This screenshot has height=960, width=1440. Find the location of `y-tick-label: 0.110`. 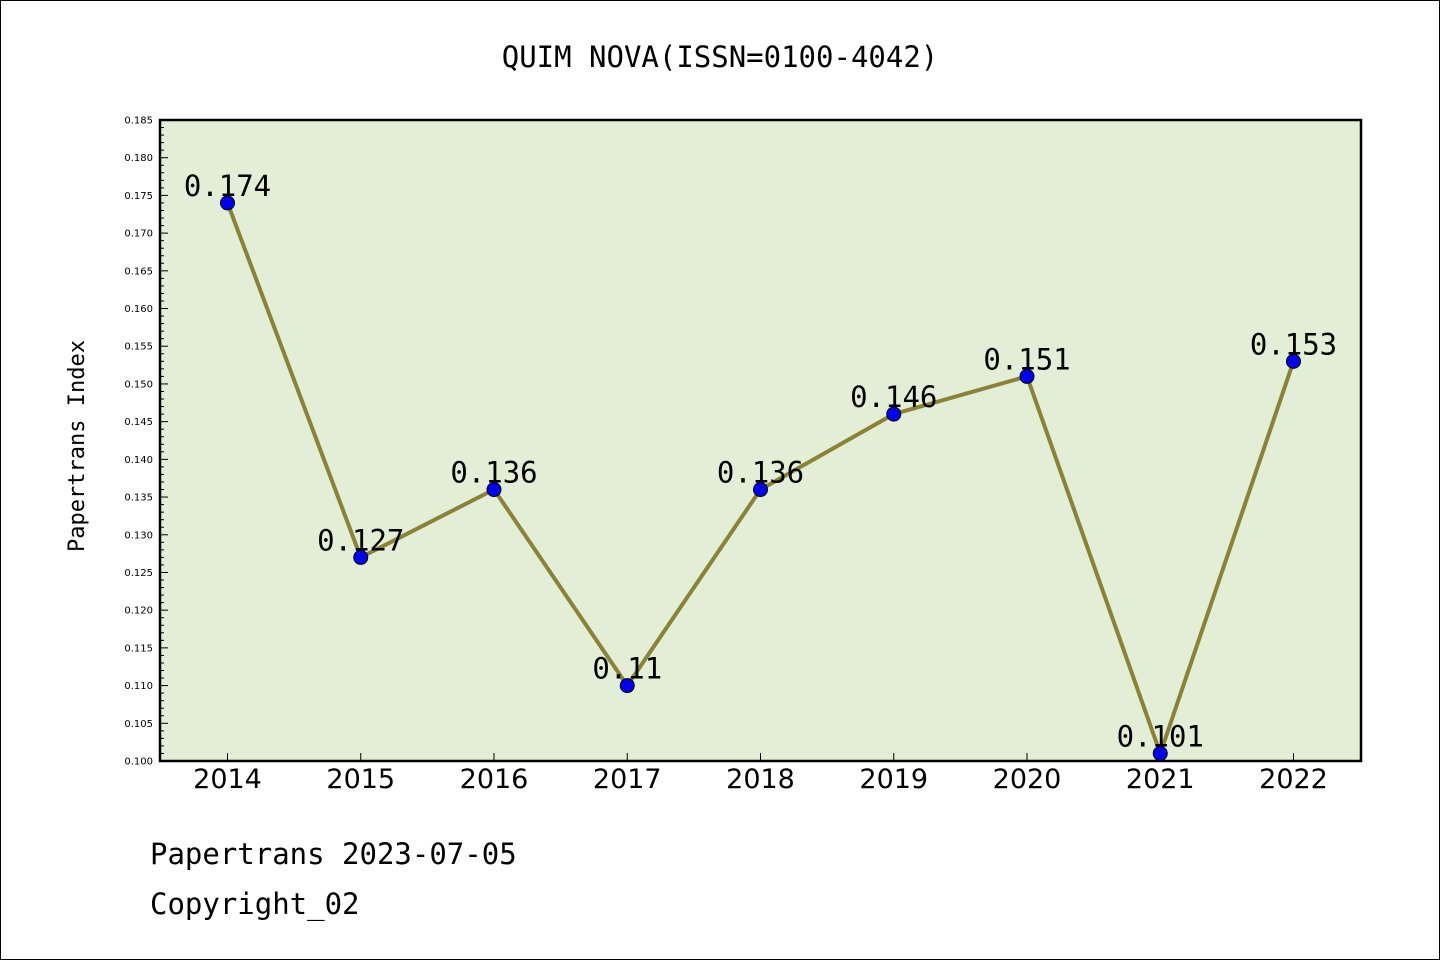

y-tick-label: 0.110 is located at coordinates (138, 686).